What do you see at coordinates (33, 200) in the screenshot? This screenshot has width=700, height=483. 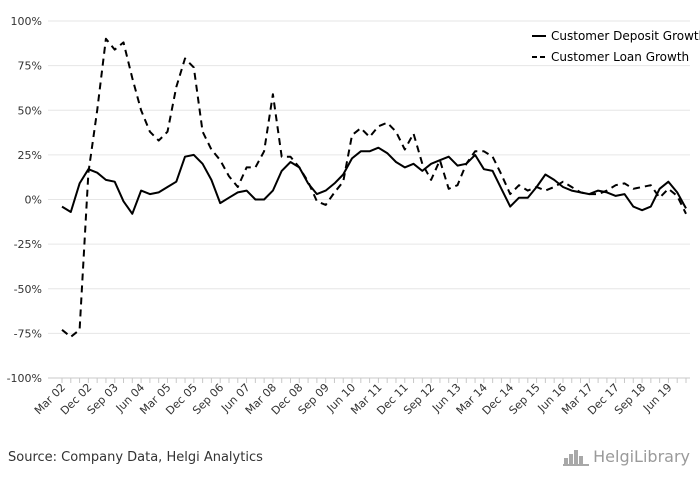 I see `y-tick-label: 0%` at bounding box center [33, 200].